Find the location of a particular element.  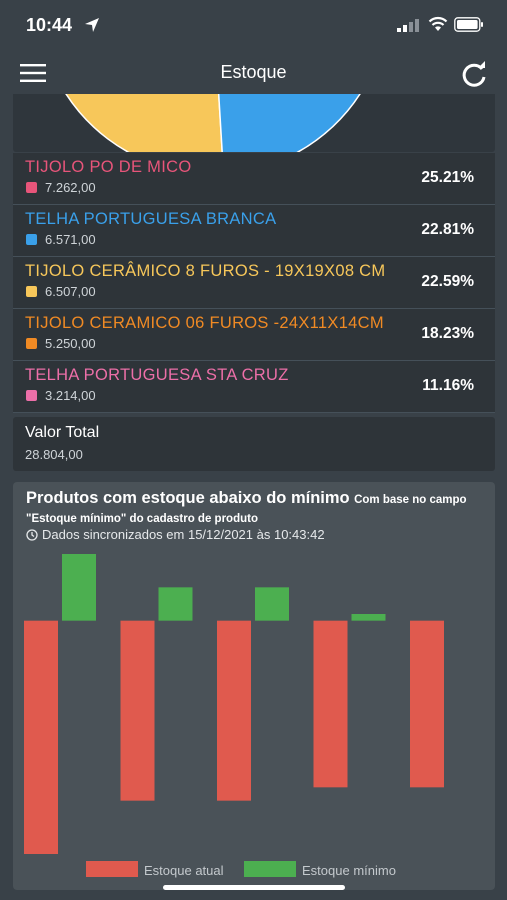

legend-product-percent: 22.59% is located at coordinates (447, 281).